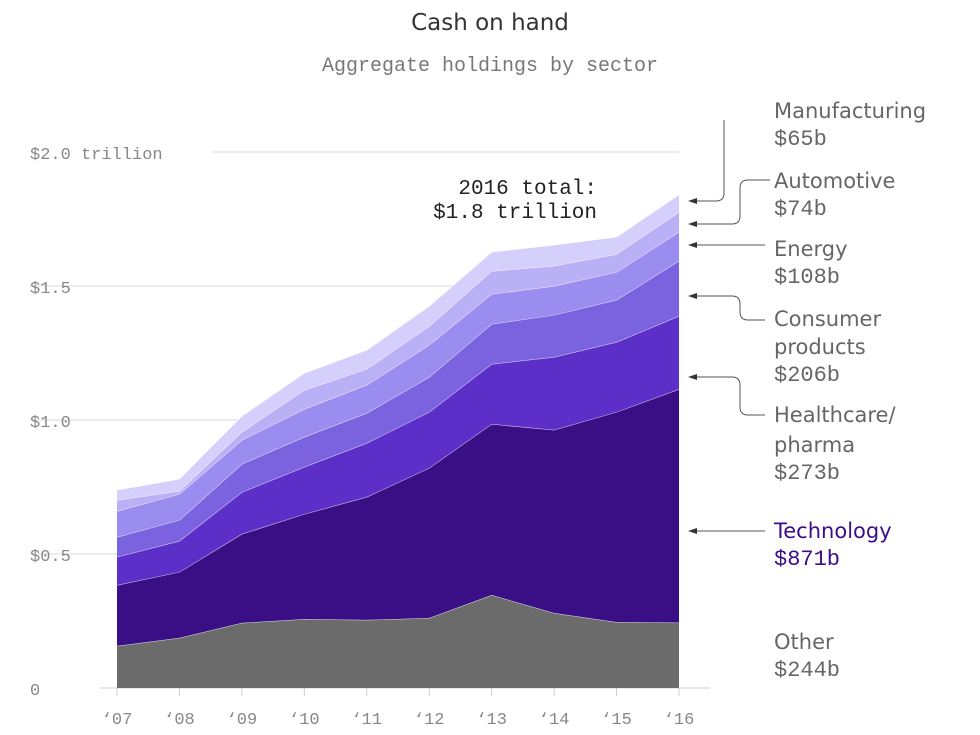  Describe the element at coordinates (96, 155) in the screenshot. I see `y-tick-label: $2.0 trillion` at that location.